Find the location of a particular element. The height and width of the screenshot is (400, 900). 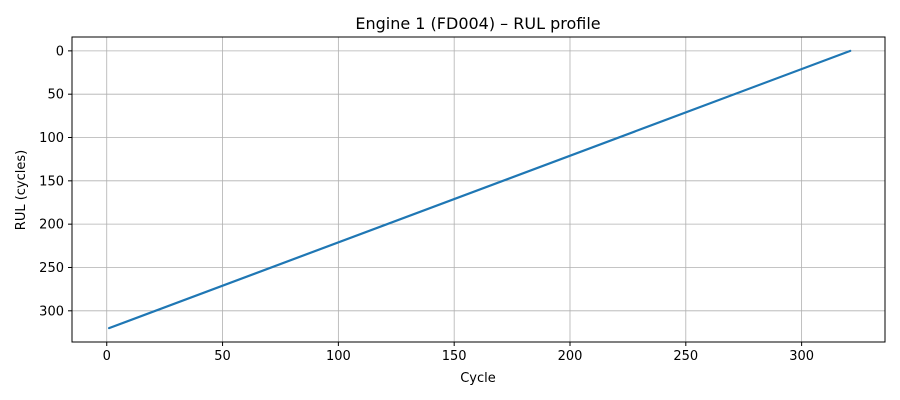

x-tick-label: 150 is located at coordinates (454, 356).